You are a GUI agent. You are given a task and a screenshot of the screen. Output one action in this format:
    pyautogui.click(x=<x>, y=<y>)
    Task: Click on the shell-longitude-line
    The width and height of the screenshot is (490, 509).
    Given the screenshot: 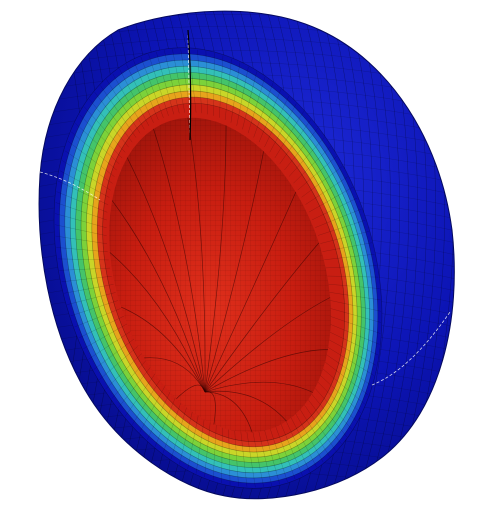 What is the action you would take?
    pyautogui.click(x=359, y=255)
    